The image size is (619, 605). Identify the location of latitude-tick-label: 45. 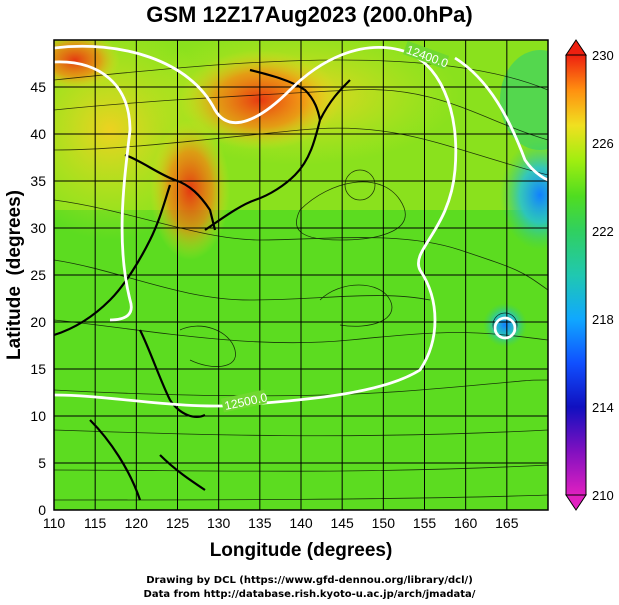
(38, 87).